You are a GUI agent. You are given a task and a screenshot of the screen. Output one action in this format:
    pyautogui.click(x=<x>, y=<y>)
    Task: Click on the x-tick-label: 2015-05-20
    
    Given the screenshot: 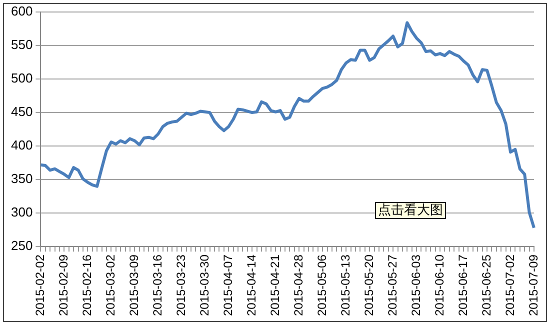 What is the action you would take?
    pyautogui.click(x=369, y=285)
    